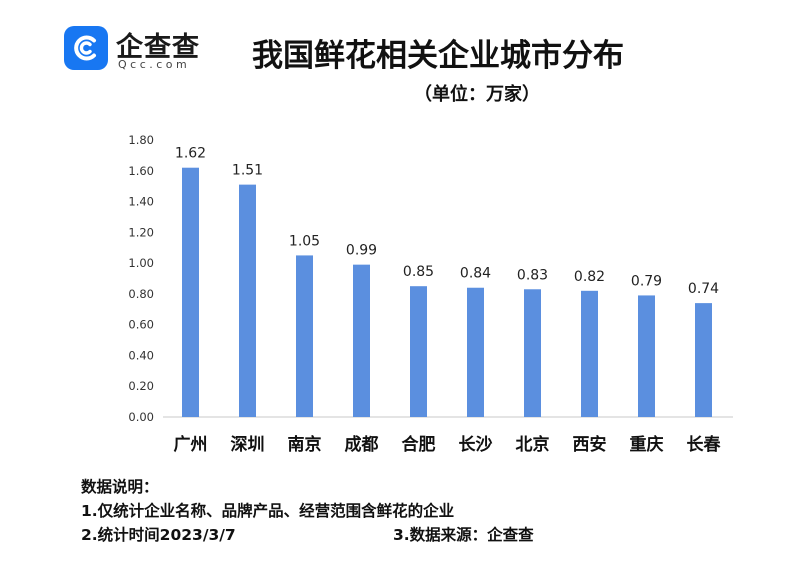  I want to click on y-tick-label: 0.20, so click(141, 386).